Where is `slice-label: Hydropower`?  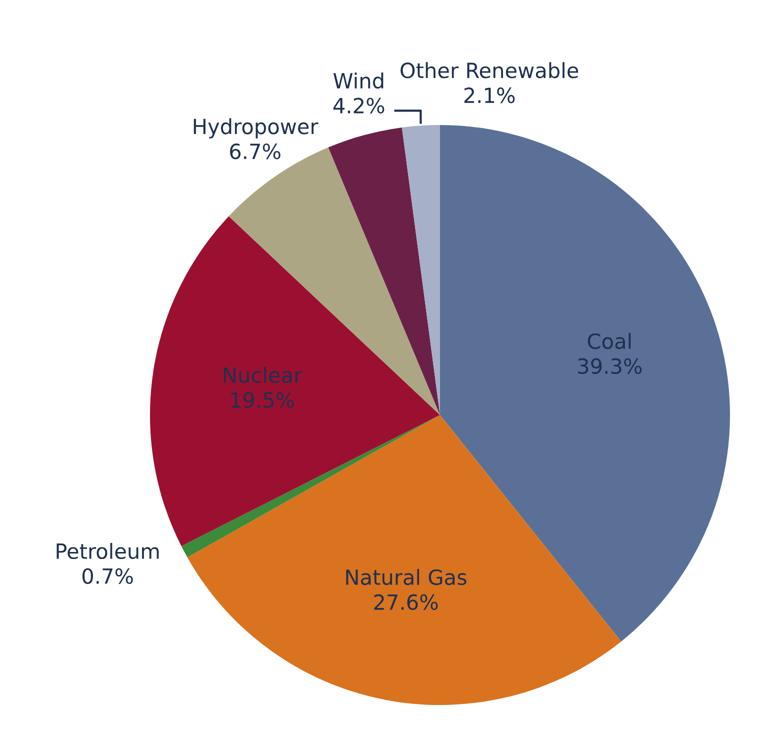
slice-label: Hydropower is located at coordinates (256, 128).